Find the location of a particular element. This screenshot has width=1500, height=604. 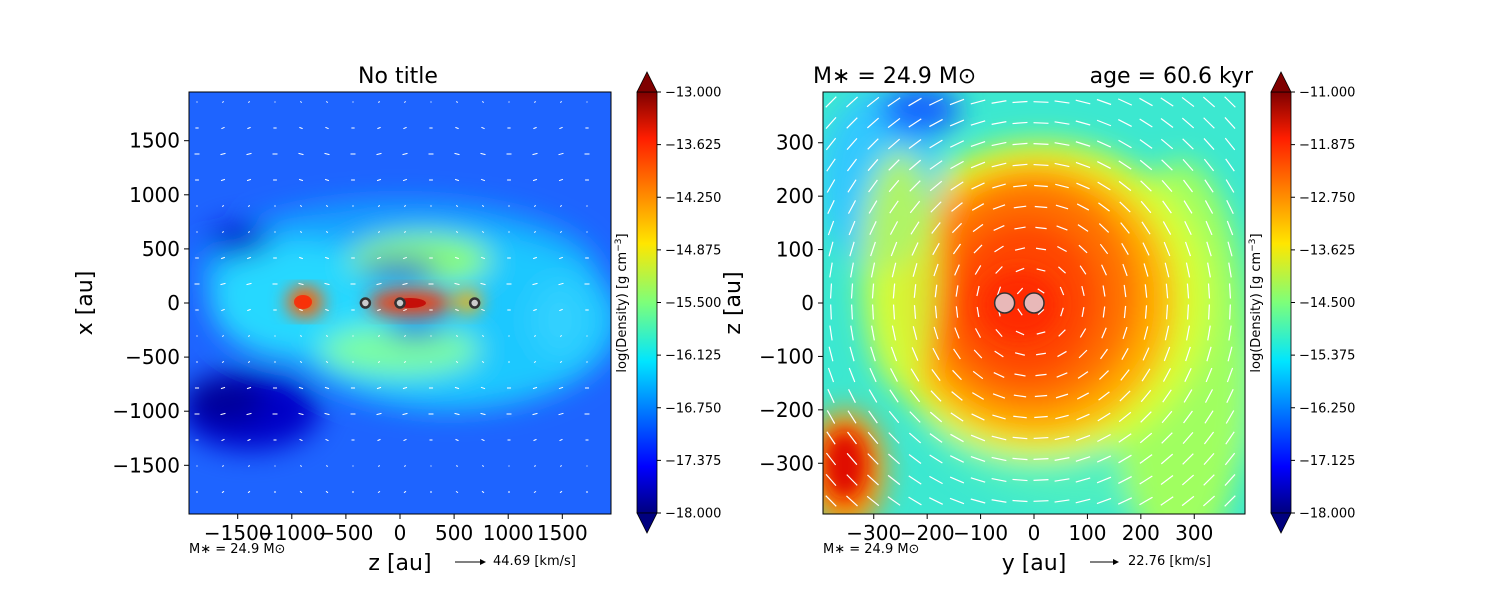

right-velocity-key-arrowhead is located at coordinates (1116, 562).